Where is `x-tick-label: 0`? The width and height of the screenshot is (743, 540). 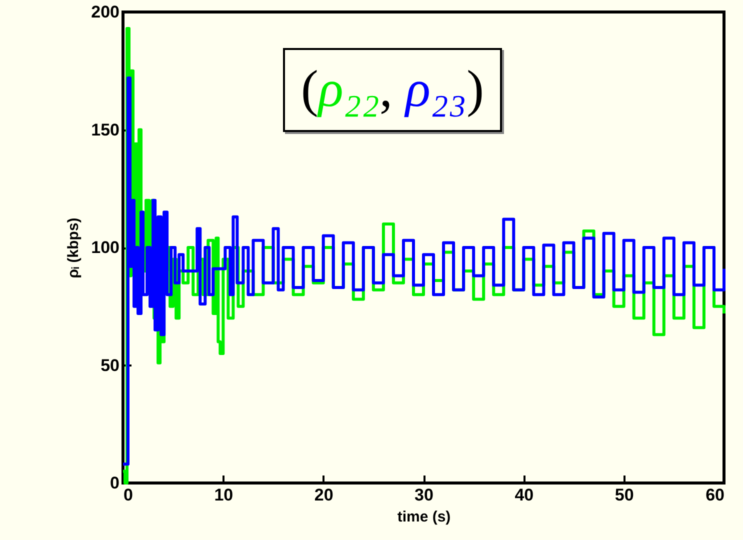
x-tick-label: 0 is located at coordinates (128, 495).